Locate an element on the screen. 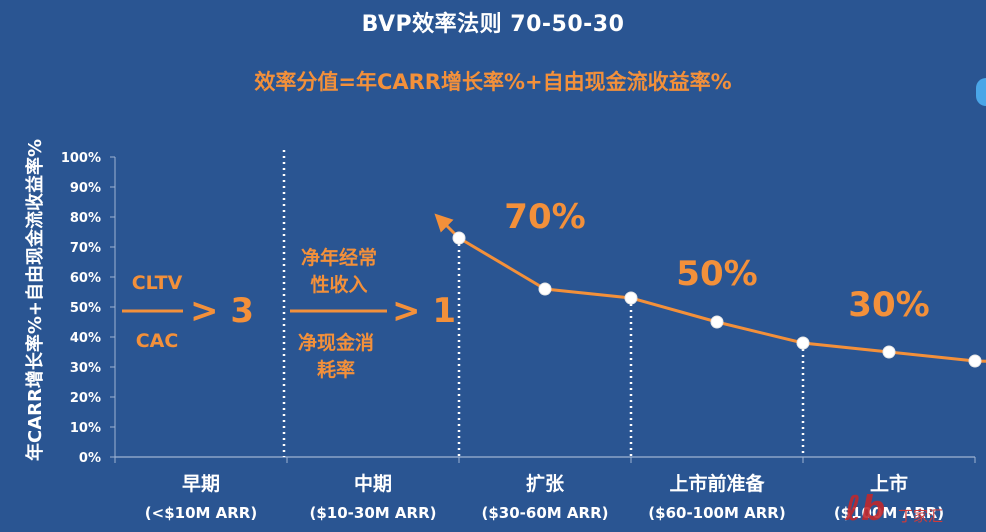  ratio-threshold-3: > 3 is located at coordinates (222, 311).